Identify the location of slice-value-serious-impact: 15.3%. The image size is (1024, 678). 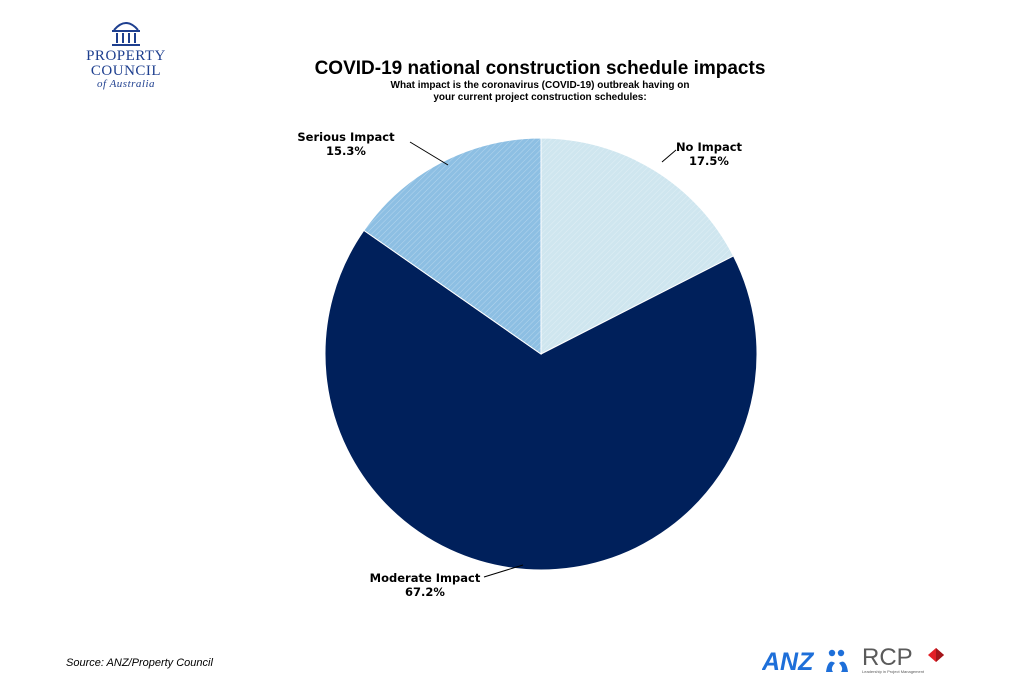
(346, 151).